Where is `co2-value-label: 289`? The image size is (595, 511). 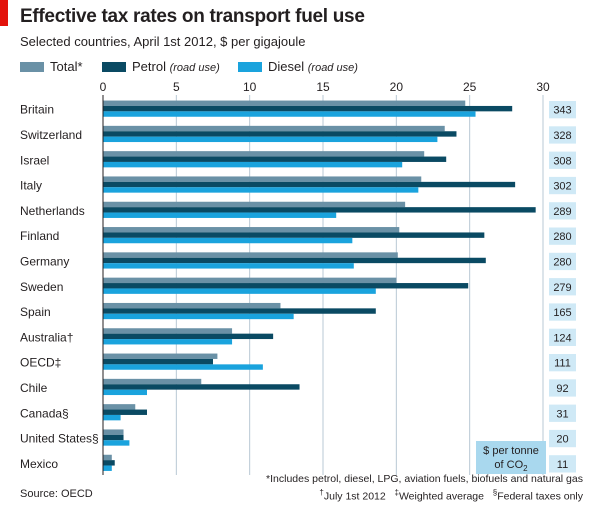 co2-value-label: 289 is located at coordinates (562, 212).